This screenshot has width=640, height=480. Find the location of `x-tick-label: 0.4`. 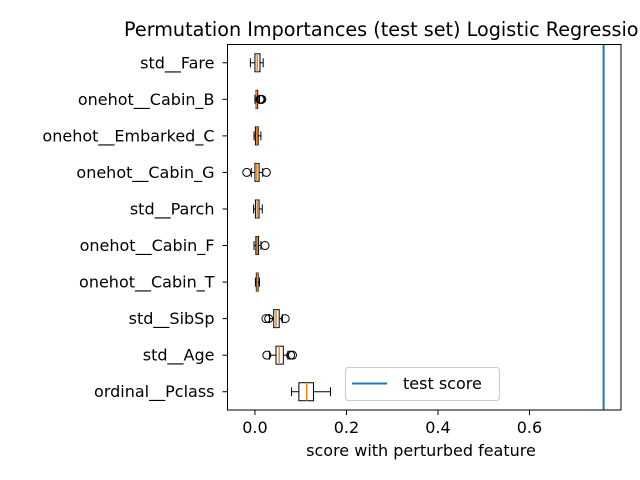

x-tick-label: 0.4 is located at coordinates (437, 427).